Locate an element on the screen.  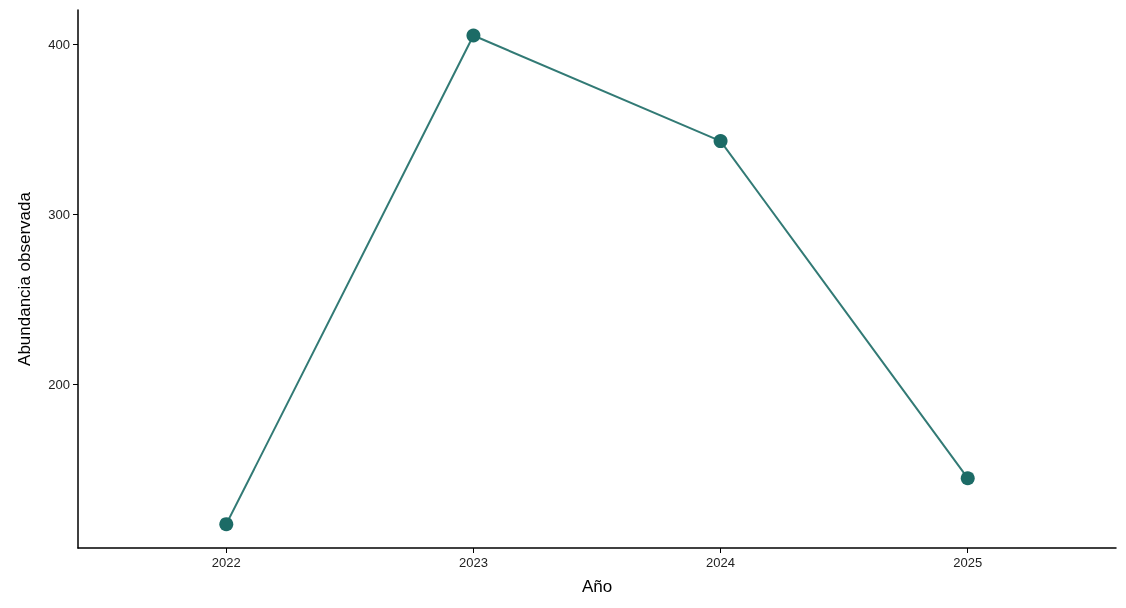
x-axis-title: Año is located at coordinates (597, 586).